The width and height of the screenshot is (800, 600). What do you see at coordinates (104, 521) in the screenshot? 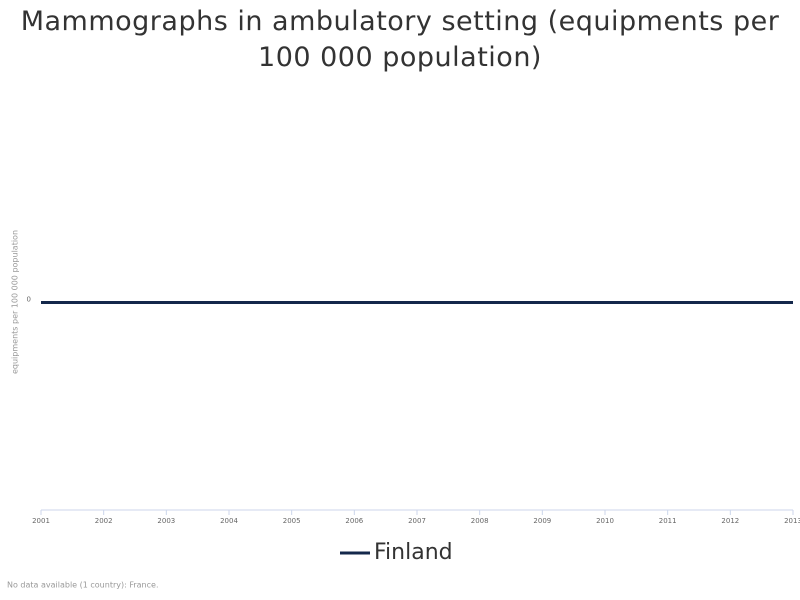
I see `x-tick-label: 2002` at bounding box center [104, 521].